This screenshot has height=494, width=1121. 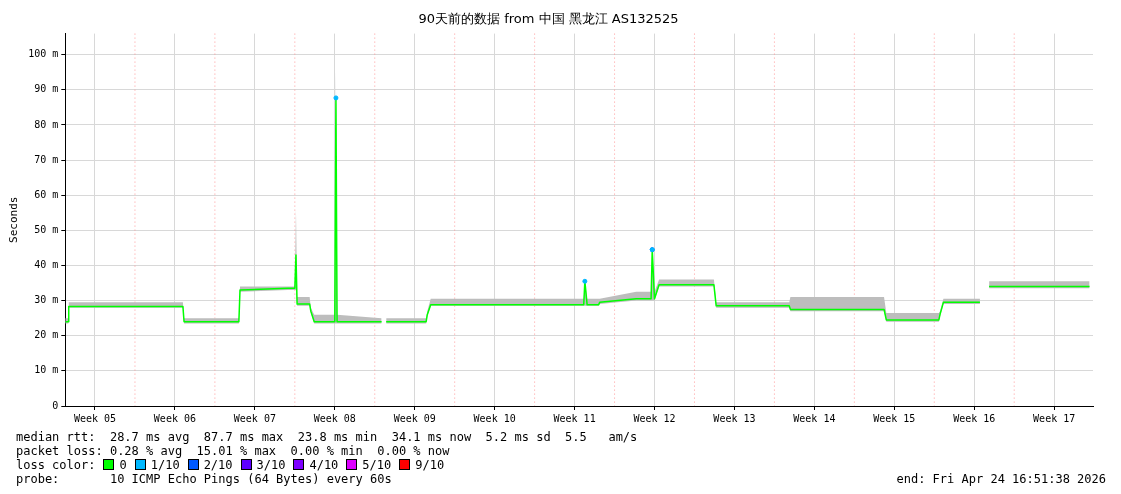 I want to click on x-tick-label: Week 12, so click(x=654, y=418).